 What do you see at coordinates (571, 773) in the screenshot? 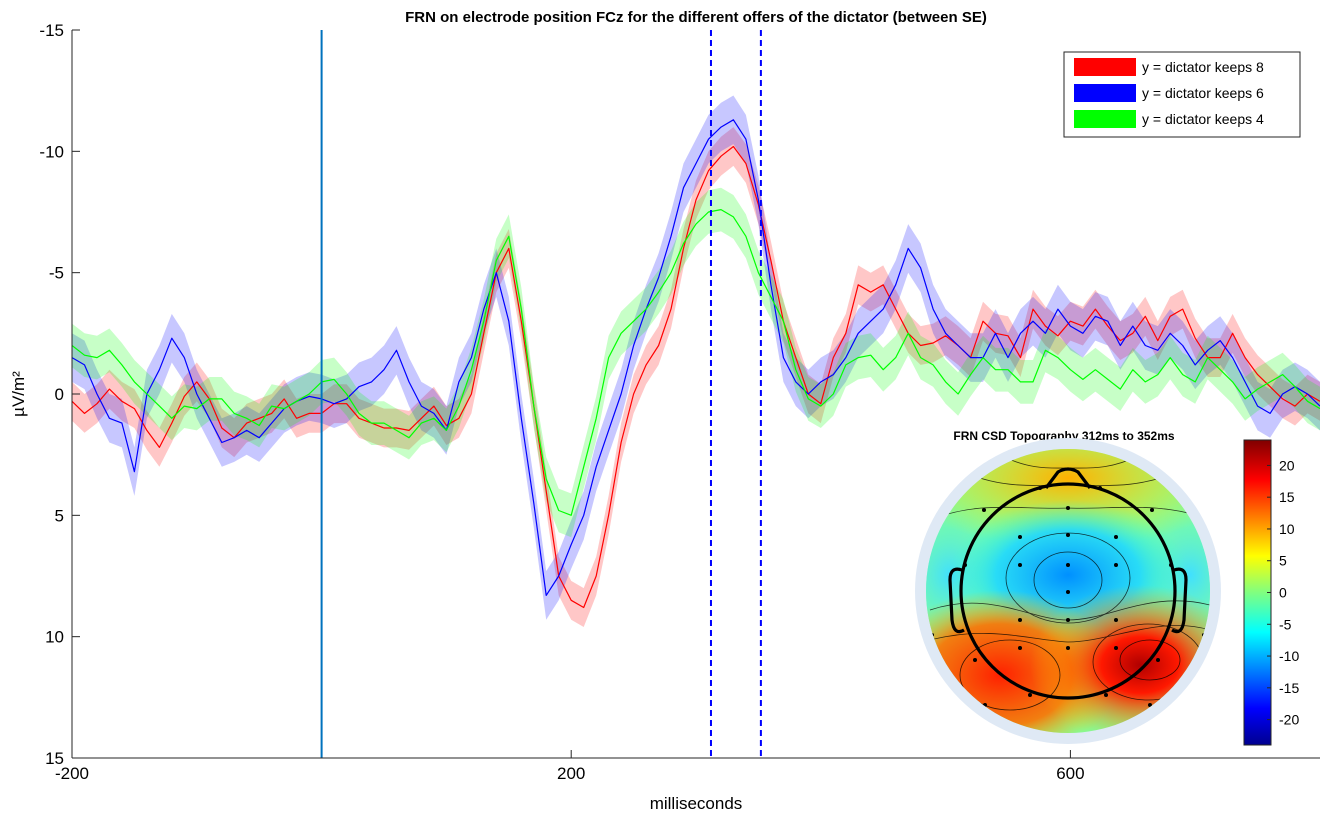
I see `x-tick-label: 200` at bounding box center [571, 773].